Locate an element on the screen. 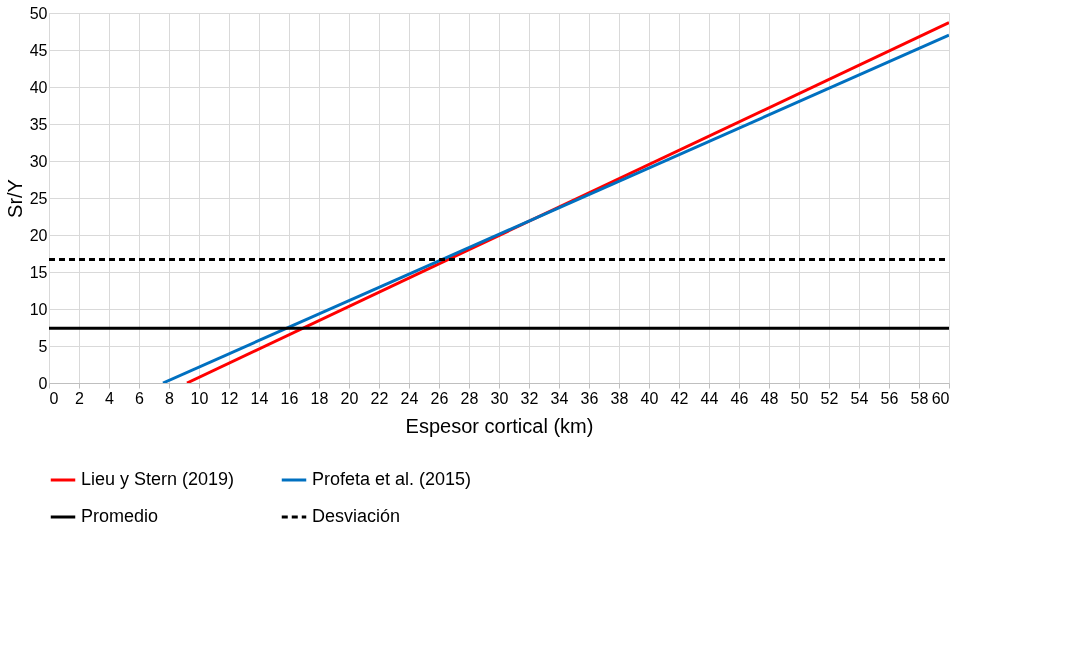  y-axis-title: Sr/Y is located at coordinates (14, 198).